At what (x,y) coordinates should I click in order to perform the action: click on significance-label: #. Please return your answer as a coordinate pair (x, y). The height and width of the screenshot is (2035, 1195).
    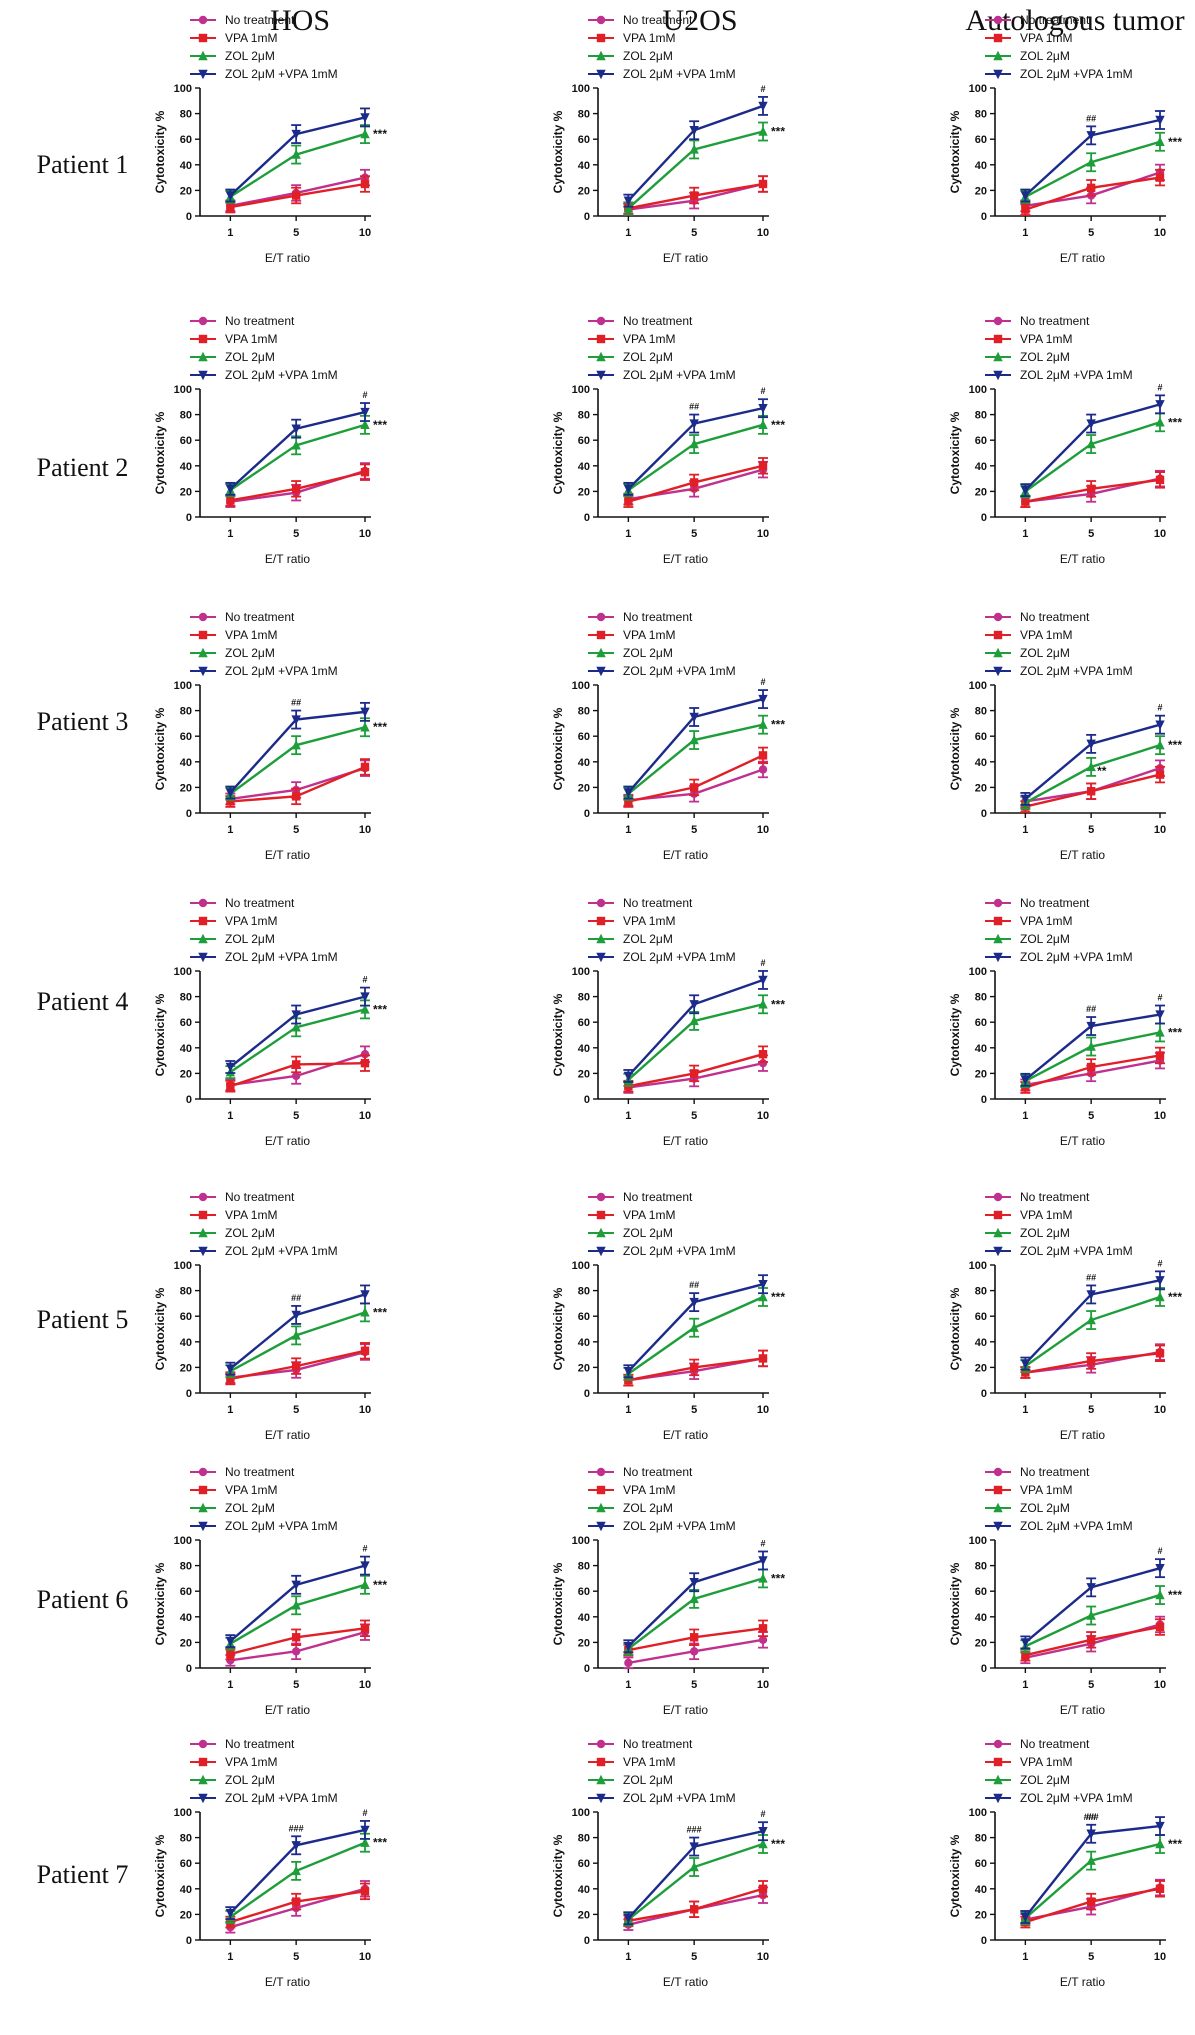
    Looking at the image, I should click on (762, 682).